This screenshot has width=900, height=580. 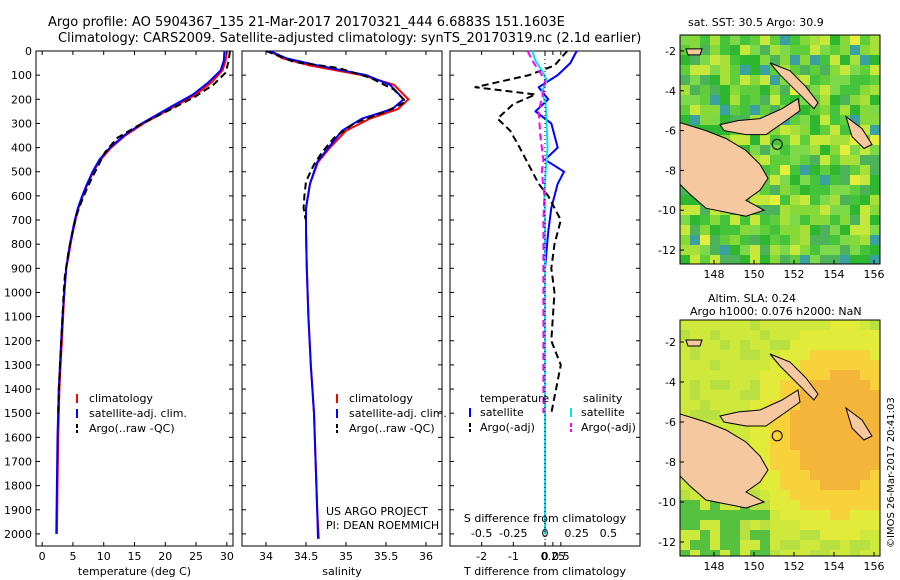 What do you see at coordinates (777, 436) in the screenshot?
I see `sla-map-argo-marker` at bounding box center [777, 436].